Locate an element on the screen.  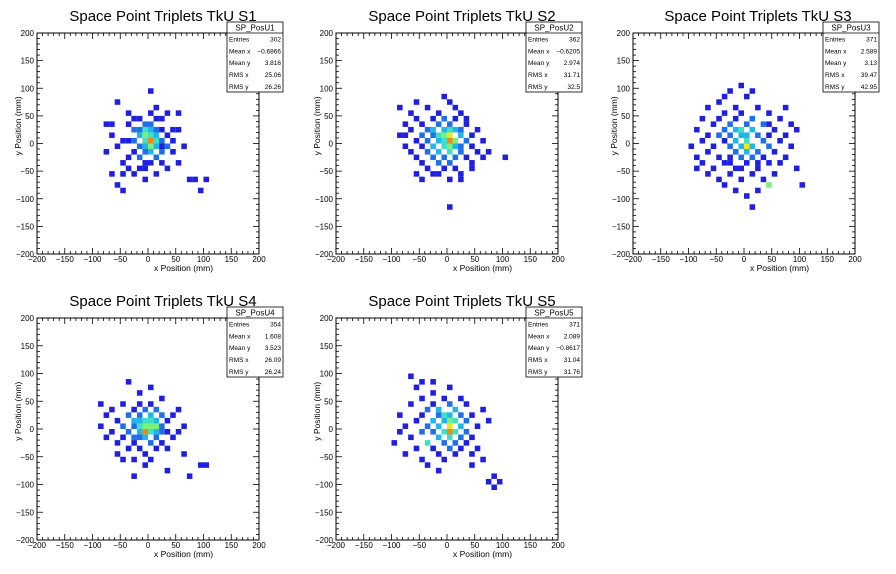
stats-row-label: Entries is located at coordinates (538, 40).